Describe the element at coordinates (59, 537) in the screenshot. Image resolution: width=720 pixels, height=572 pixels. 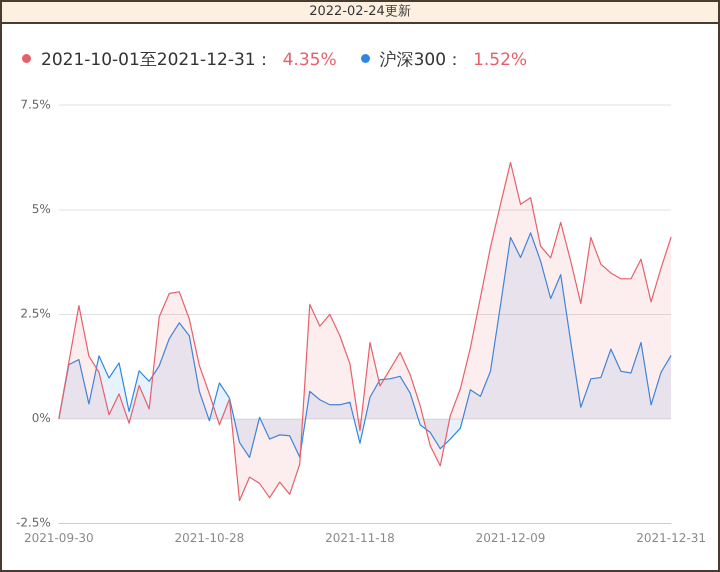
I see `x-tick-label: 2021-09-30` at that location.